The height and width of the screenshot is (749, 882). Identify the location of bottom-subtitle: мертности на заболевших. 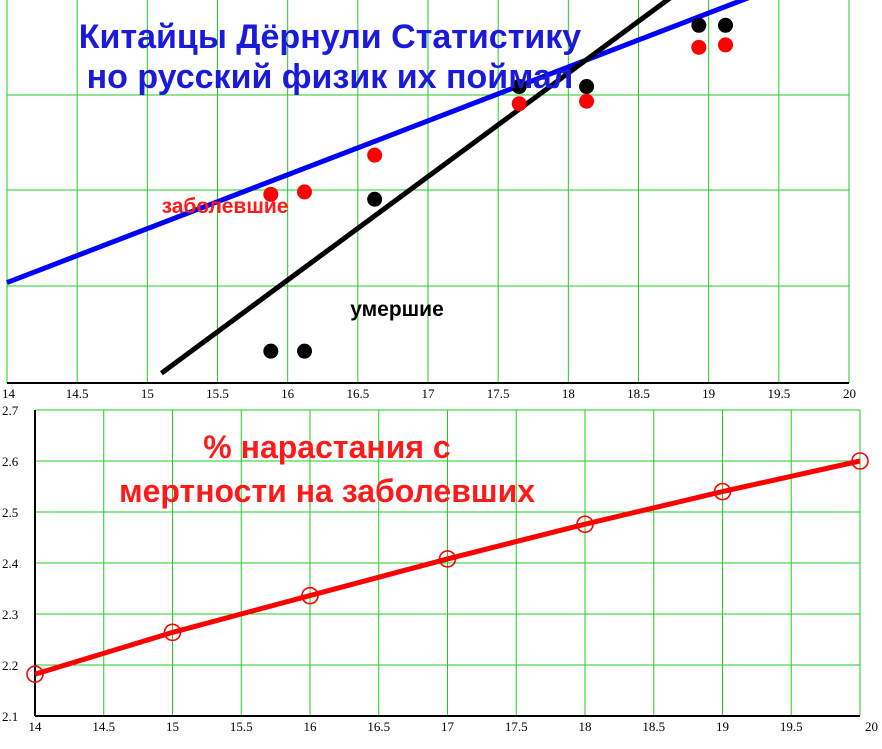
(327, 491).